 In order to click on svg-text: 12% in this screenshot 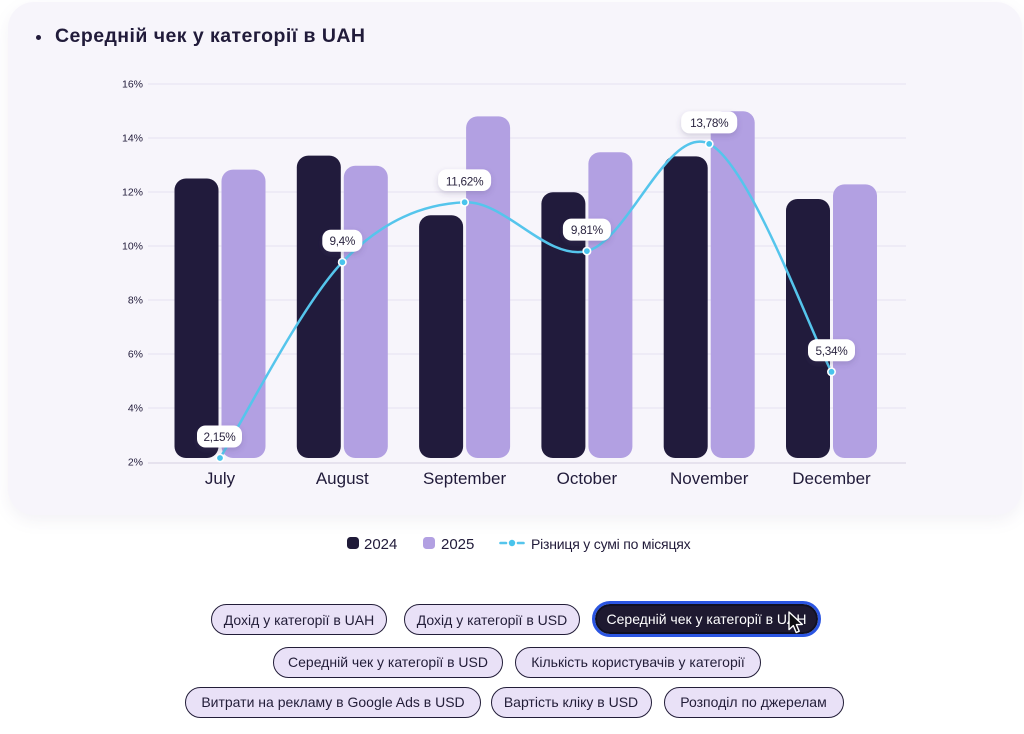, I will do `click(132, 193)`.